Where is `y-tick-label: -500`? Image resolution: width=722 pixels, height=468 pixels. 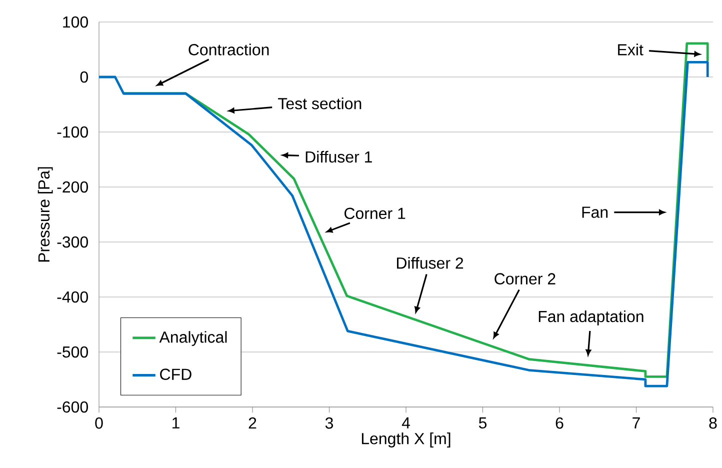 y-tick-label: -500 is located at coordinates (72, 352).